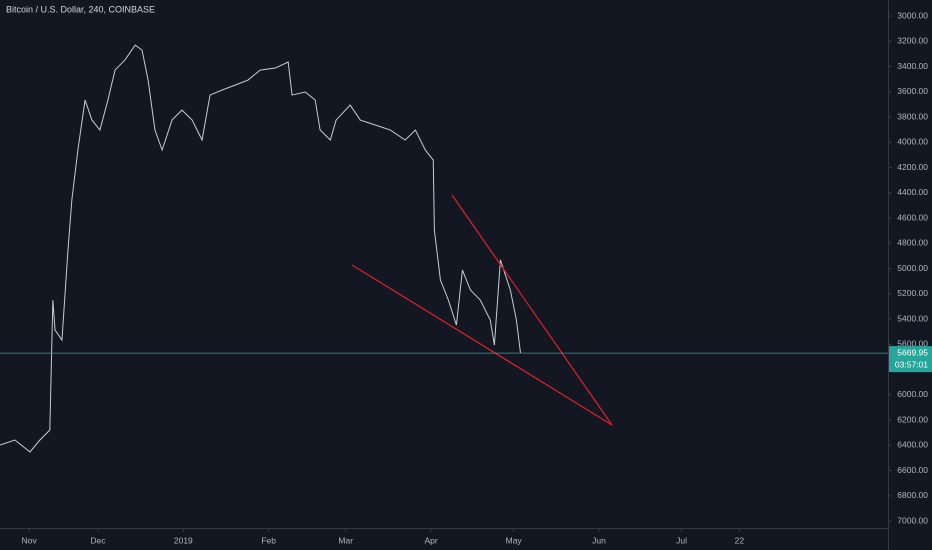 The image size is (932, 550). I want to click on y-tick-label: 6600.00, so click(912, 470).